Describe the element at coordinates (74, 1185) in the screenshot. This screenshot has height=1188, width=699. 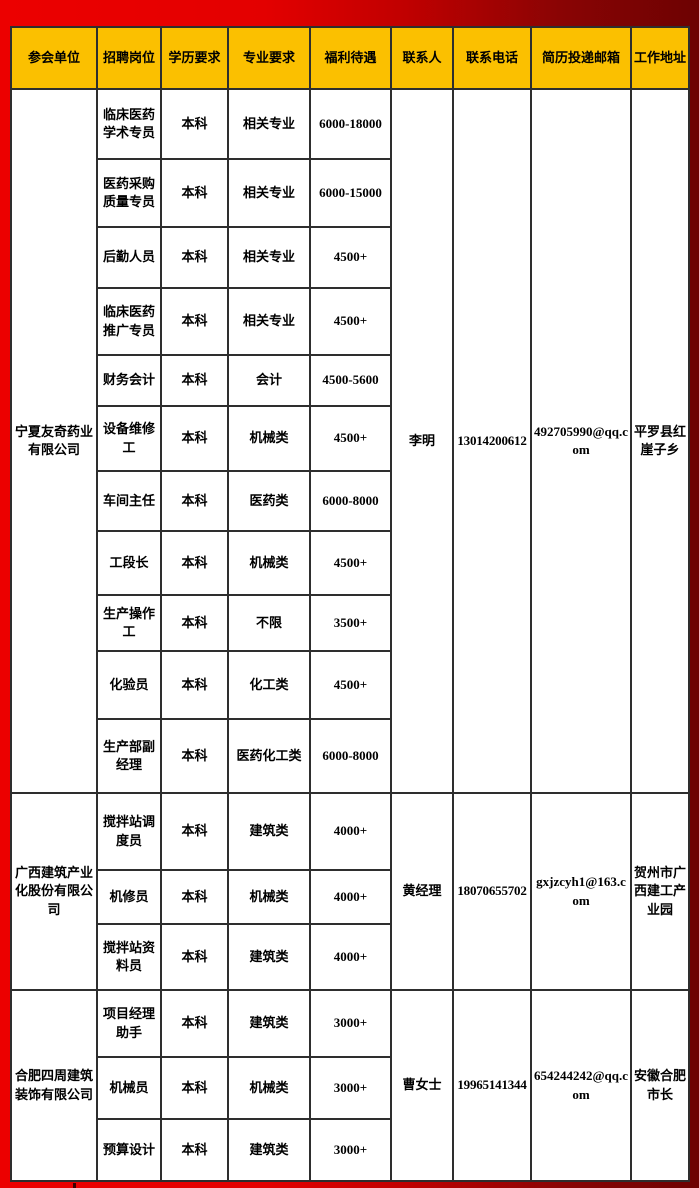
I see `artifact-mark` at that location.